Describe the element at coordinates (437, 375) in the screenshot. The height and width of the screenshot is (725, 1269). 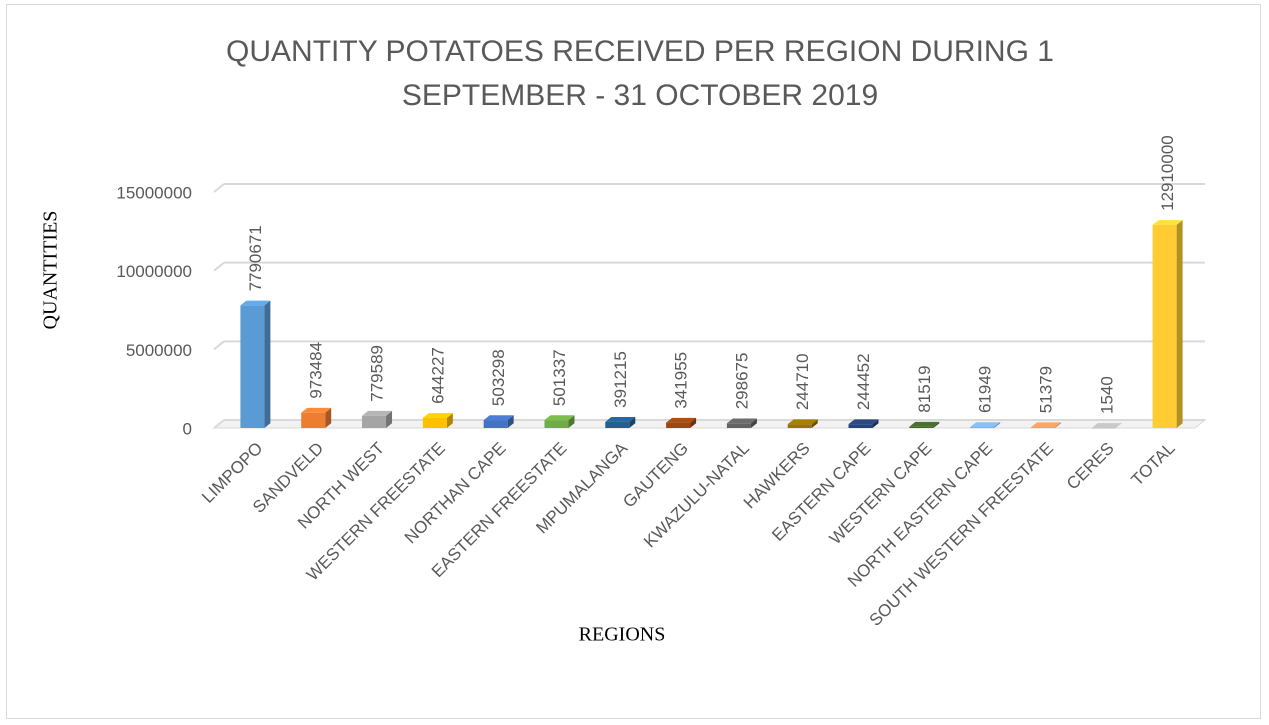
I see `data-label: 644227` at that location.